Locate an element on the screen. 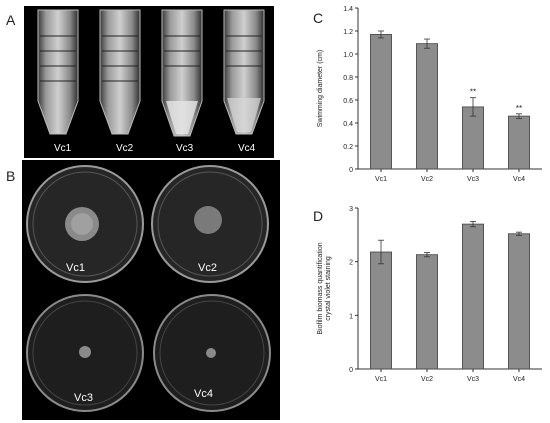  chart-c-y-tick-label: 1.2 is located at coordinates (348, 32).